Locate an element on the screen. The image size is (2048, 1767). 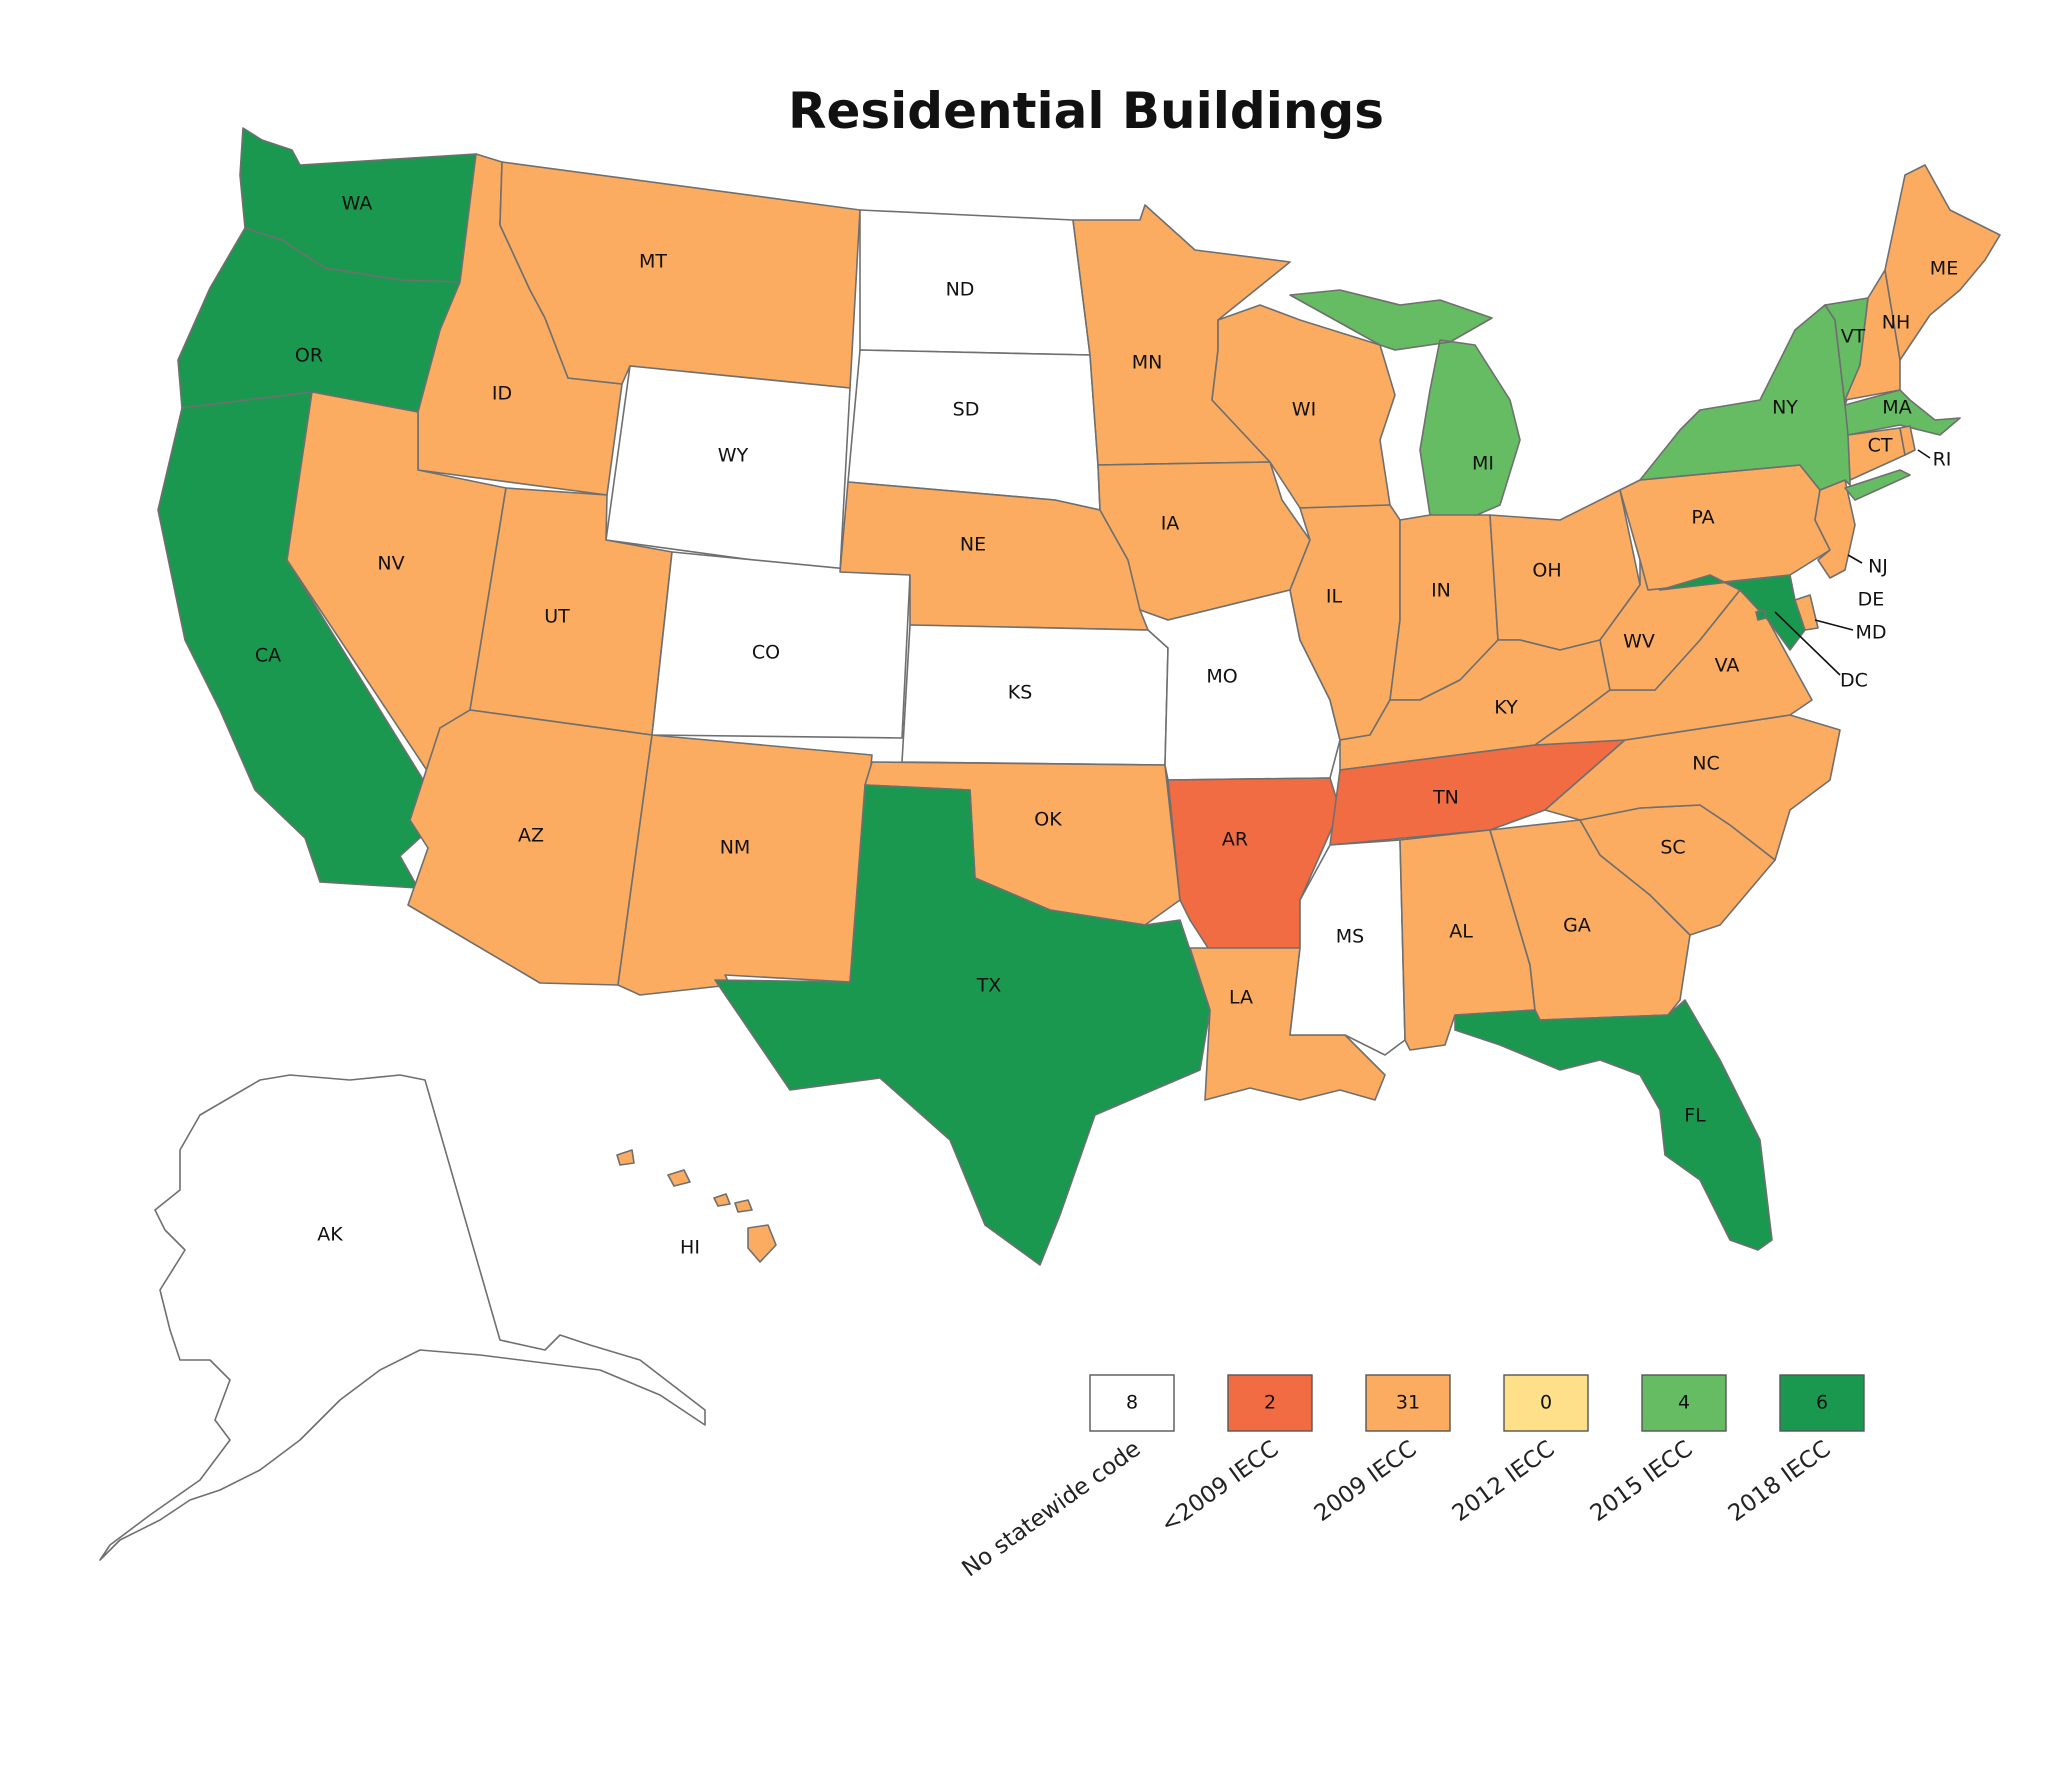
state-label-sd: SD is located at coordinates (966, 410).